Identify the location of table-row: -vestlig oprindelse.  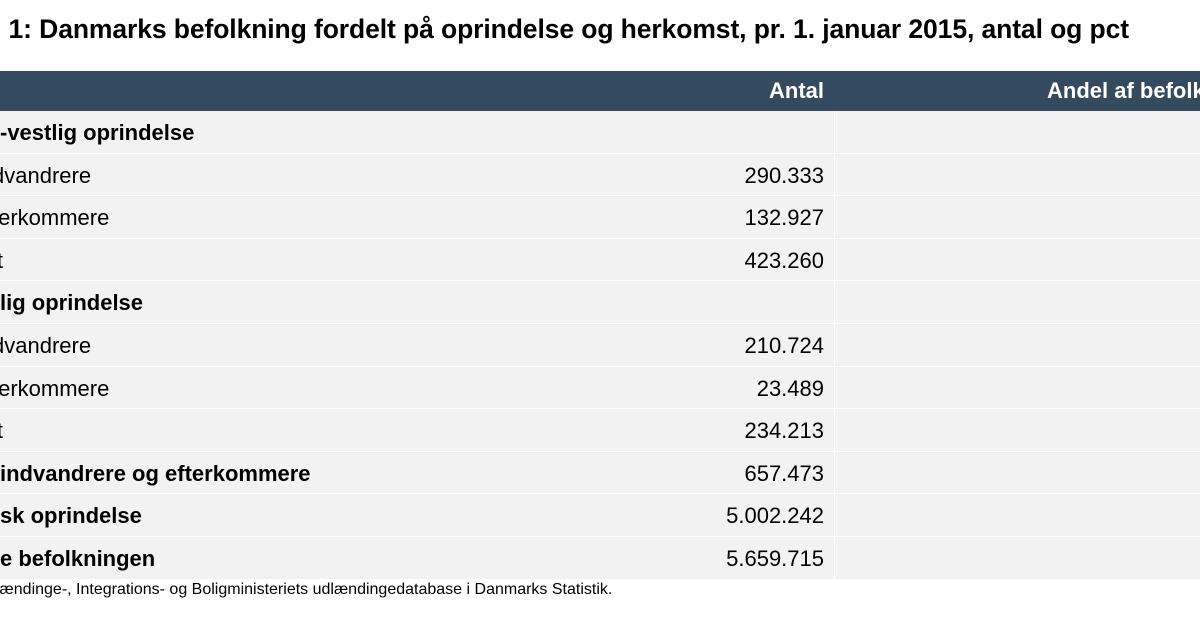
(600, 132).